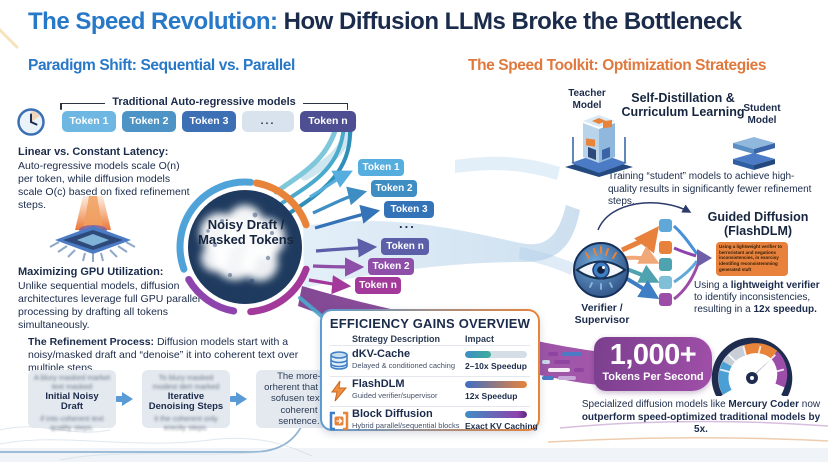 The width and height of the screenshot is (828, 462). What do you see at coordinates (496, 384) in the screenshot?
I see `row2-impact-bar` at bounding box center [496, 384].